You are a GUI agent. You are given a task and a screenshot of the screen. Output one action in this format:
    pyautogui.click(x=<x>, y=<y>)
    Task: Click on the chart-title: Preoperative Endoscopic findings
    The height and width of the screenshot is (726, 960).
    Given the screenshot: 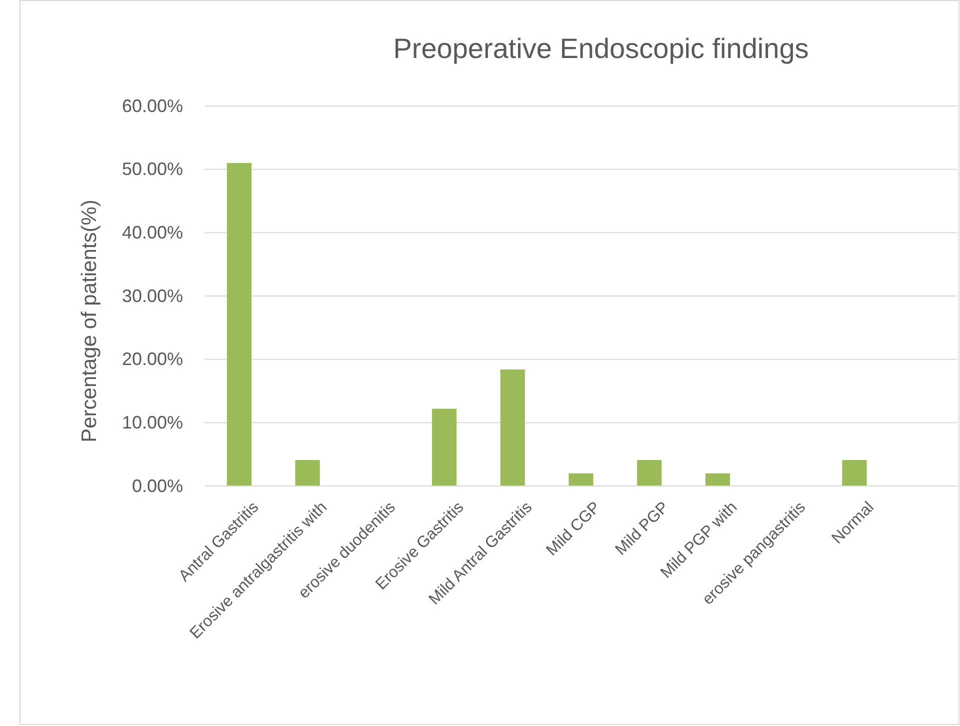 What is the action you would take?
    pyautogui.click(x=601, y=48)
    